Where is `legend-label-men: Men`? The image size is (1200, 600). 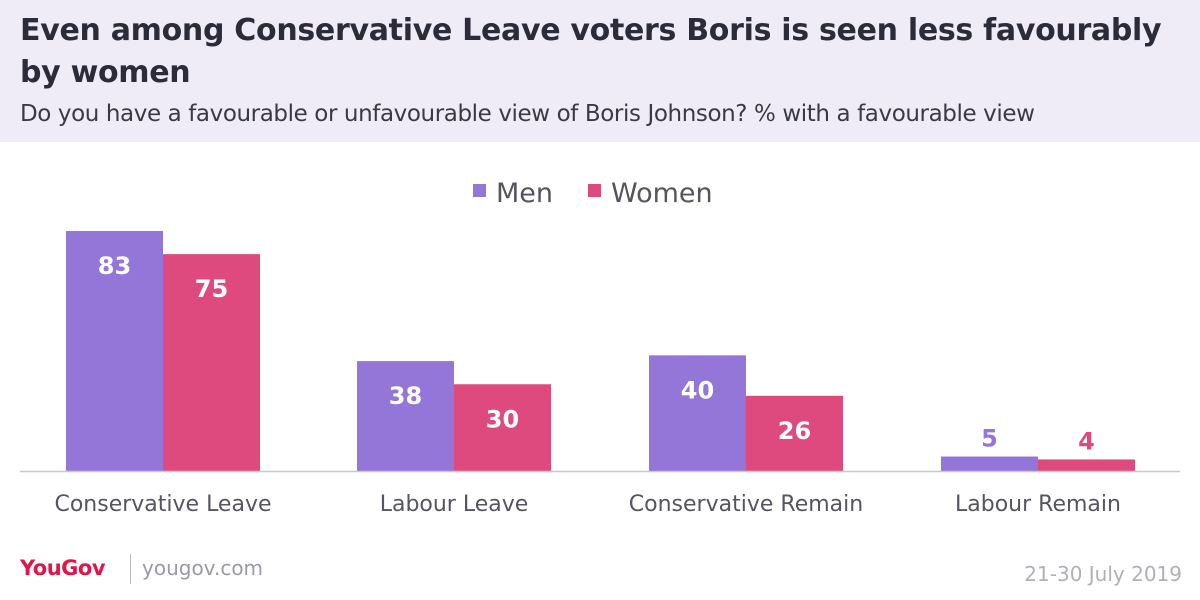 legend-label-men: Men is located at coordinates (524, 193).